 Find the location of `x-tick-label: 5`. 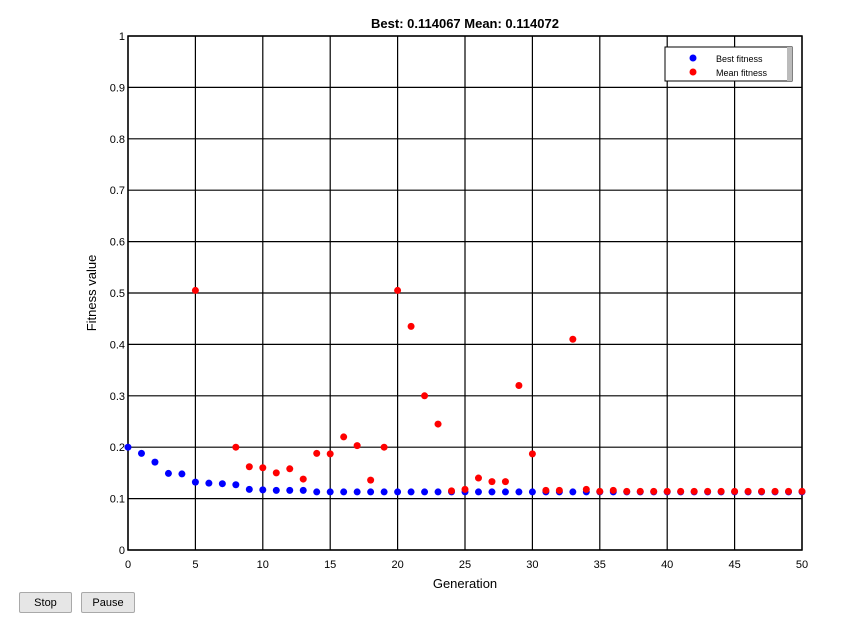

x-tick-label: 5 is located at coordinates (195, 565).